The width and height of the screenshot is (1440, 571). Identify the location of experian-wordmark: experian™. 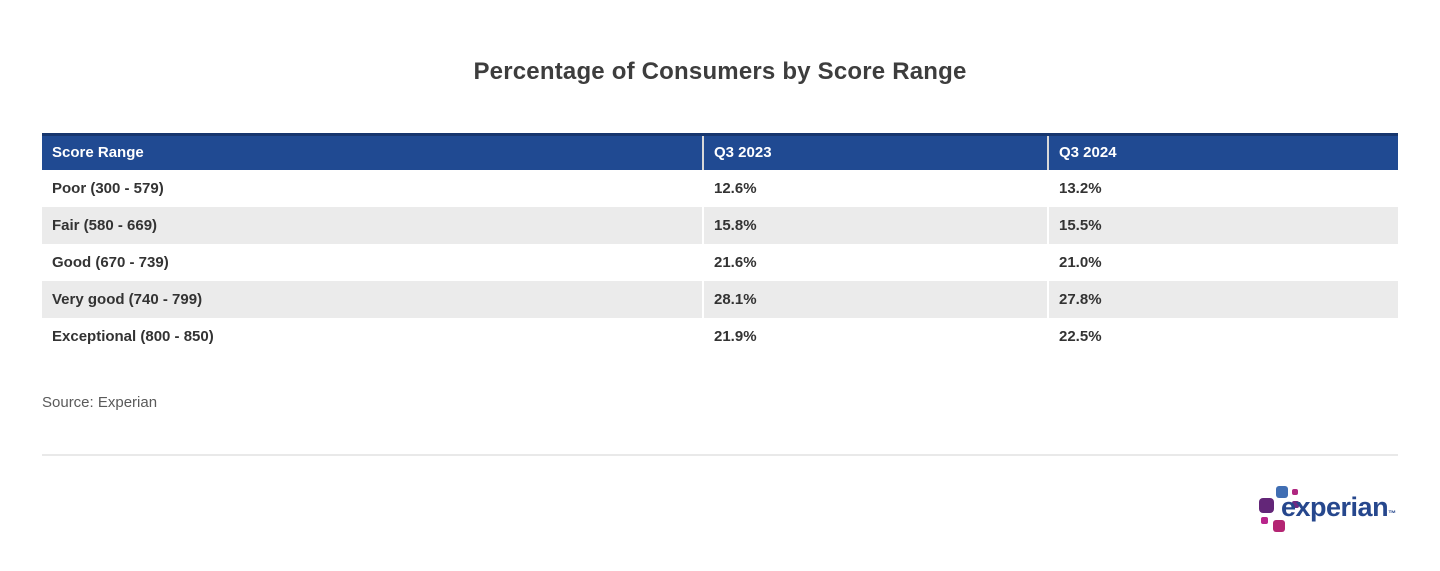
(1339, 507).